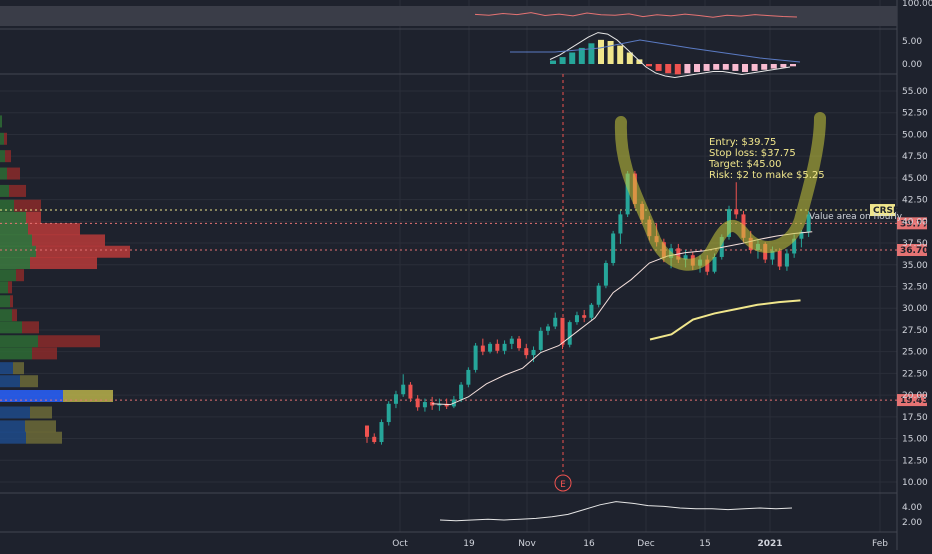  What do you see at coordinates (915, 222) in the screenshot?
I see `price-tick-label: 40.00` at bounding box center [915, 222].